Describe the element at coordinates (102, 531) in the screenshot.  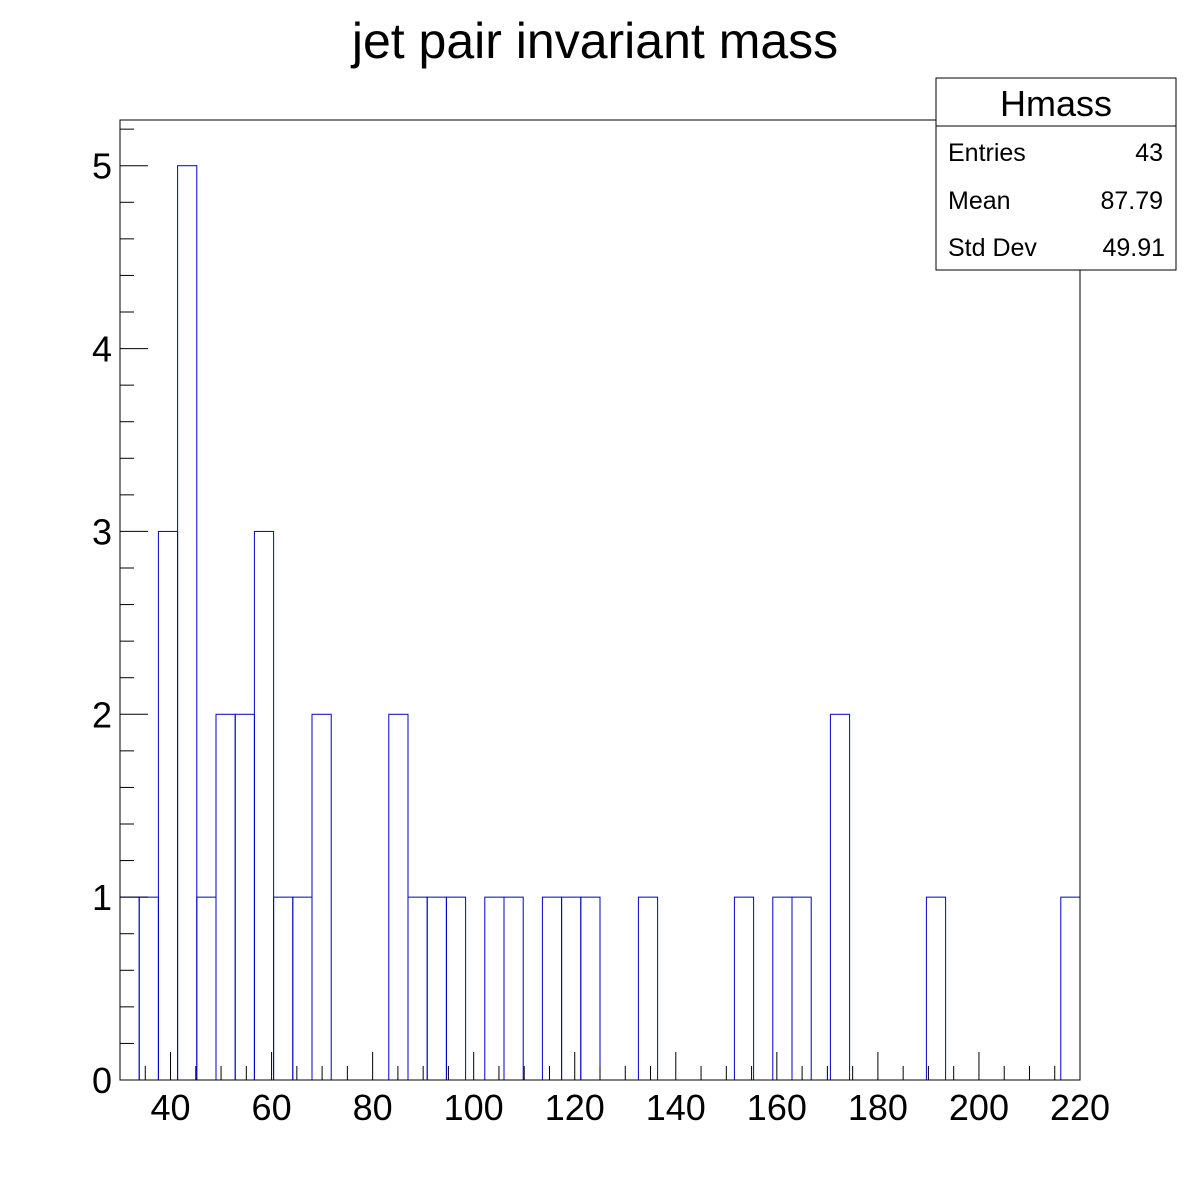
I see `y-tick-label: 3` at that location.